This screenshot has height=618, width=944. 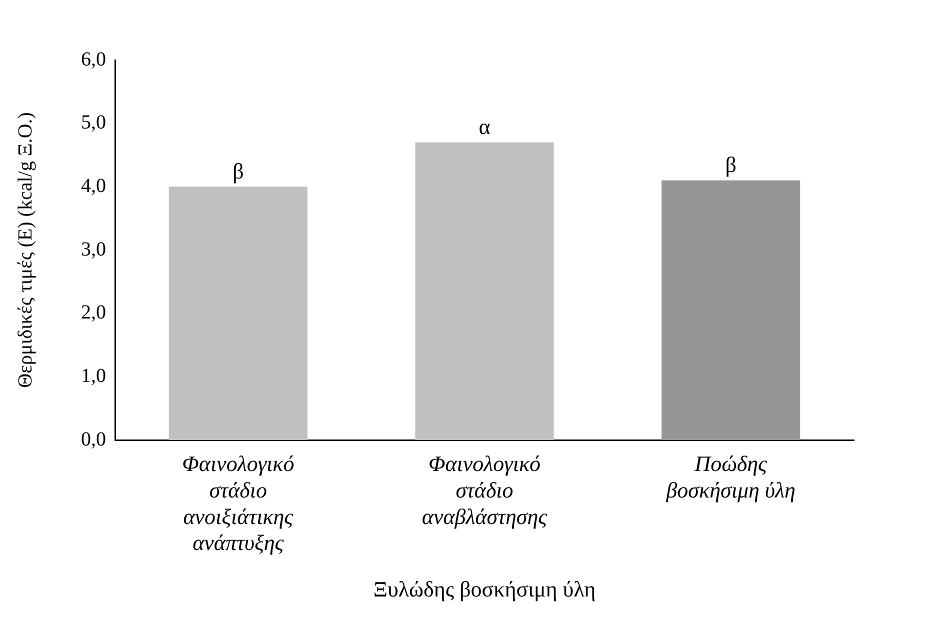 I want to click on y-tick-label: 1,0, so click(x=93, y=375).